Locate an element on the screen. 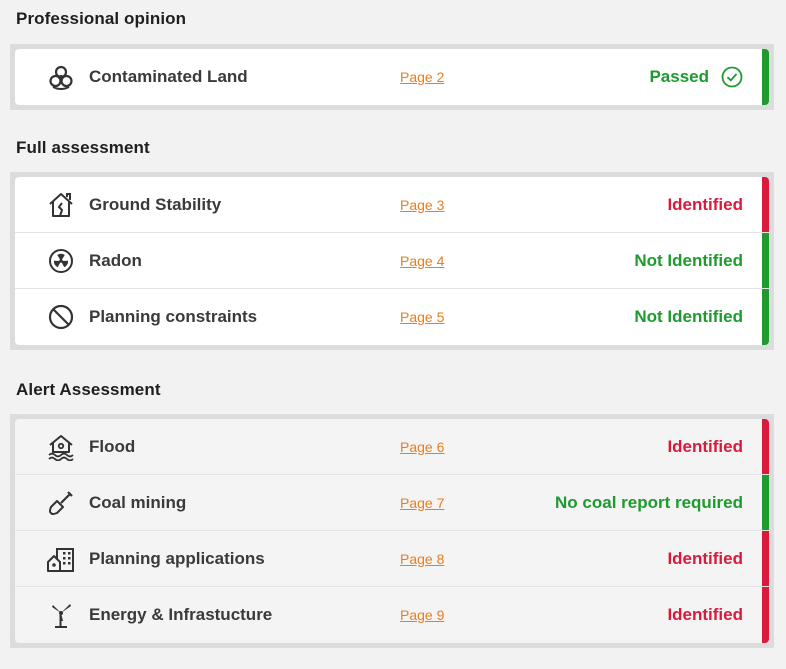  section-title-professional-opinion: Professional opinion is located at coordinates (101, 18).